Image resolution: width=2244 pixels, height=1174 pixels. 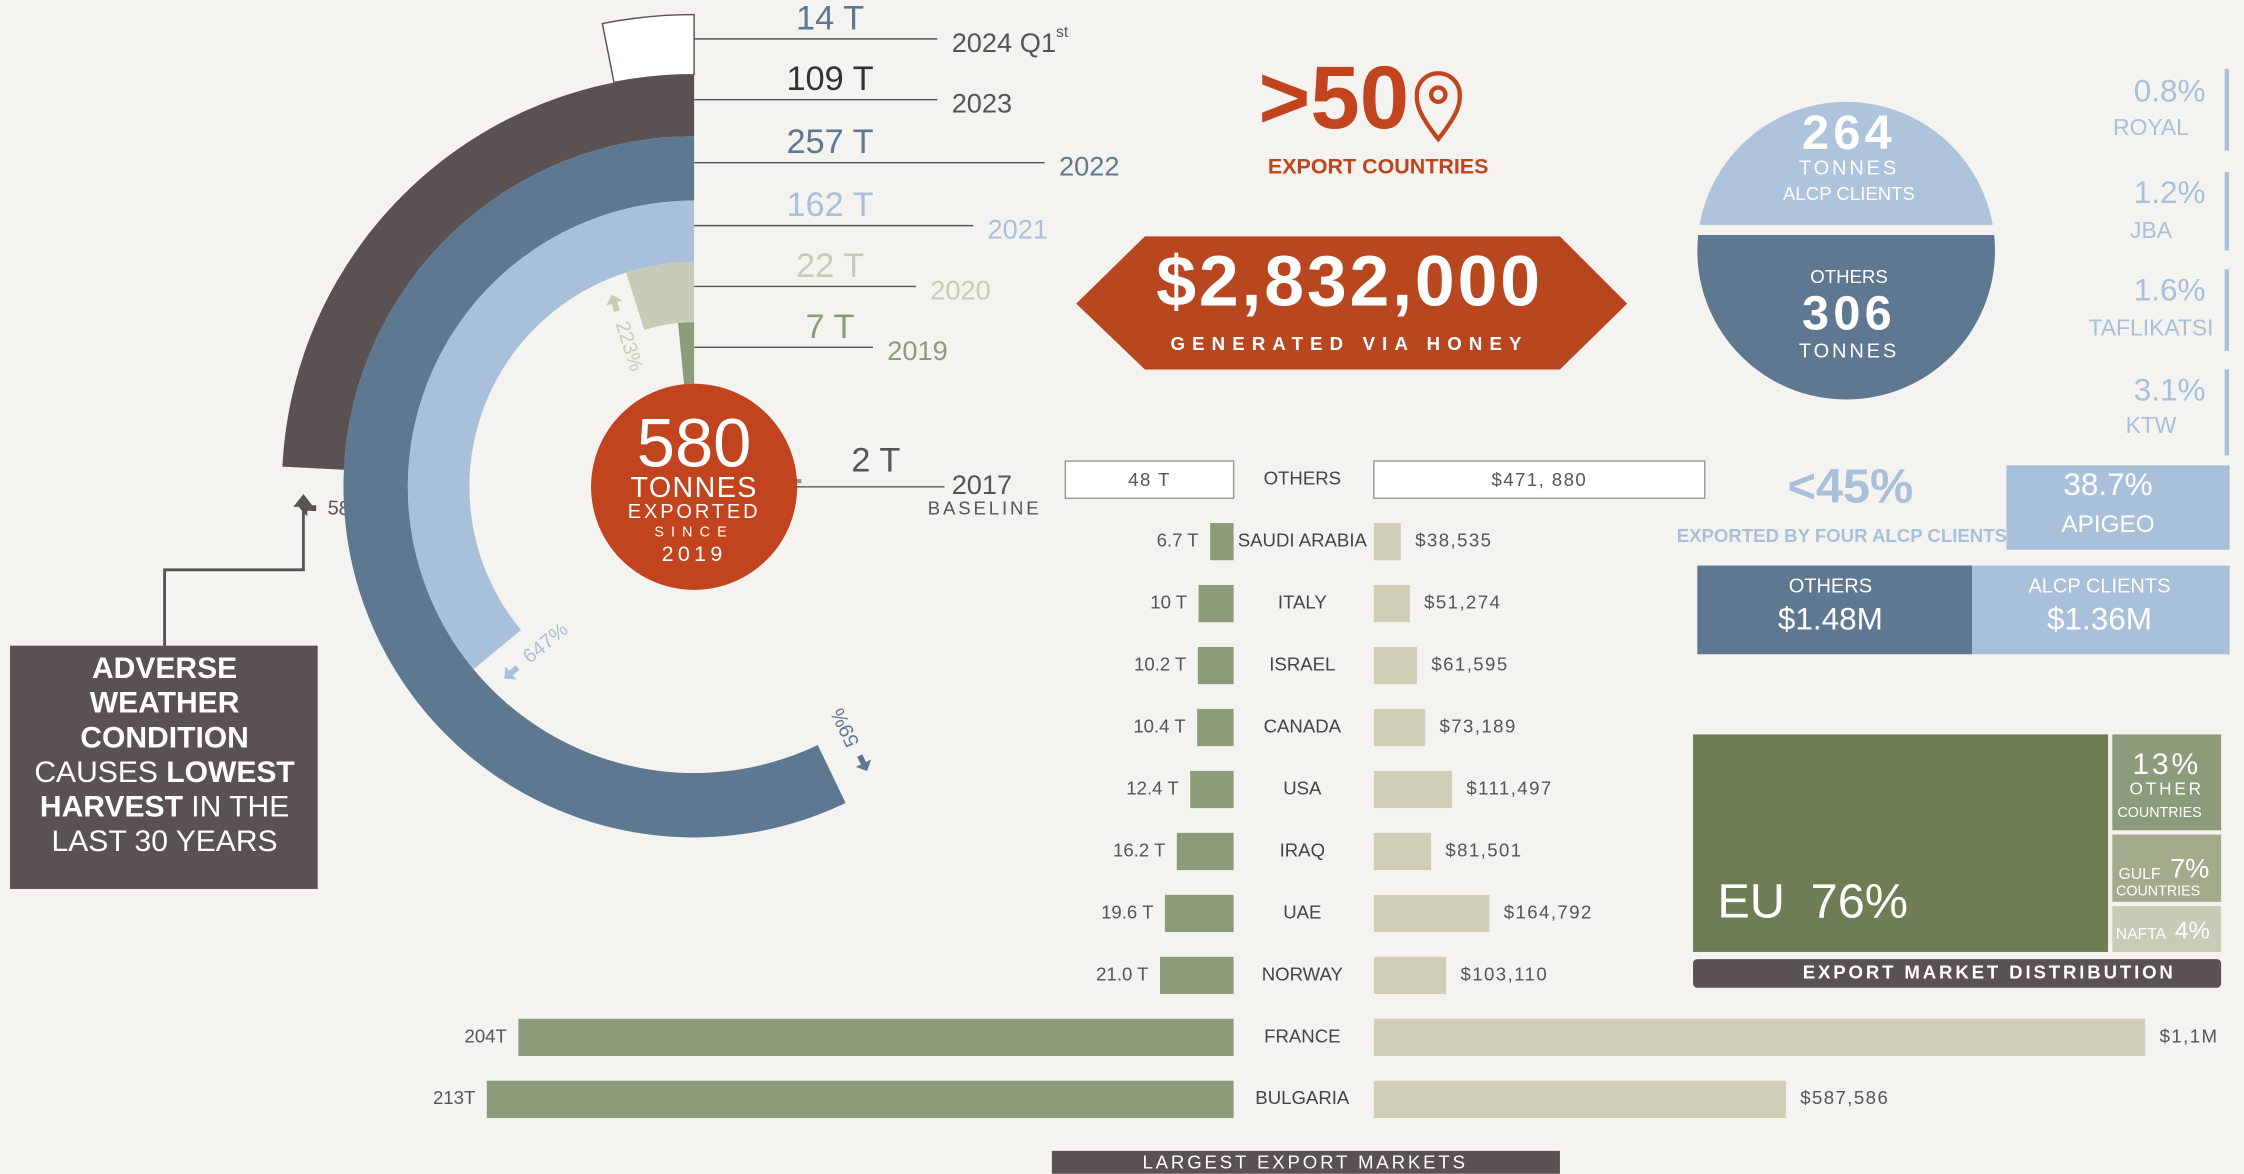 I want to click on volume-value: 264, so click(x=1849, y=133).